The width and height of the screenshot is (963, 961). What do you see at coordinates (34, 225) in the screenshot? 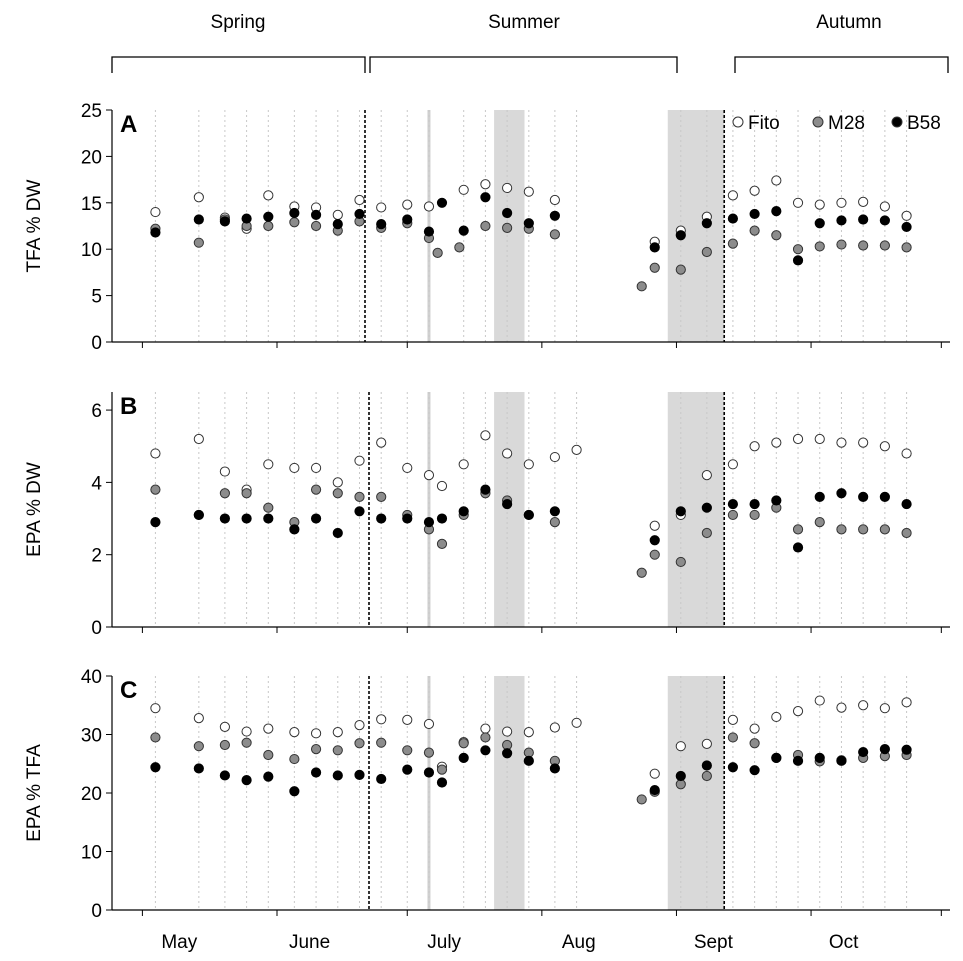
I see `y-axis-label: TFA % DW` at bounding box center [34, 225].